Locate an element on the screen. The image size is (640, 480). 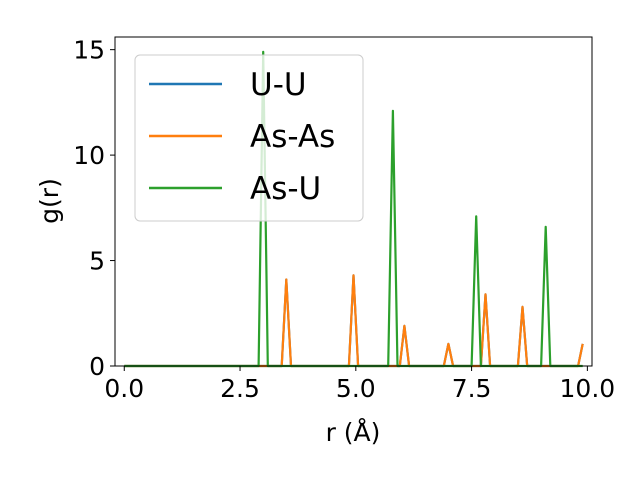
x-axis: 0.0 2.5 5.0 7.5 10.0 is located at coordinates (359, 384).